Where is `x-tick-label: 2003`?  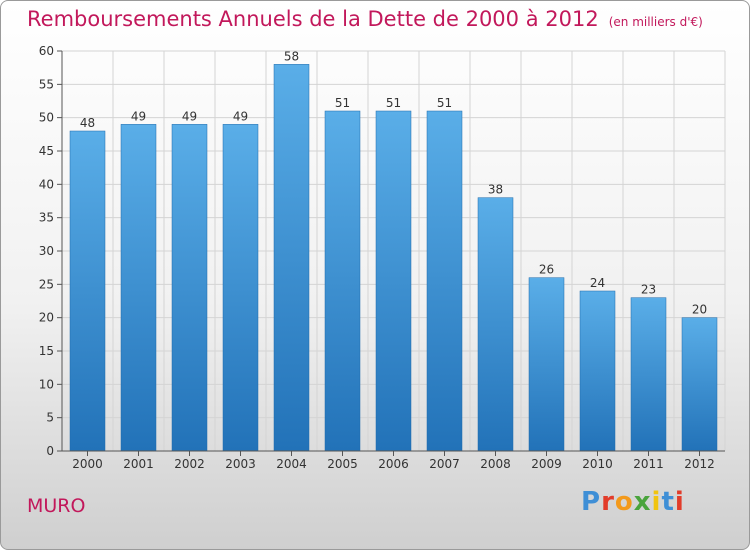 x-tick-label: 2003 is located at coordinates (240, 464).